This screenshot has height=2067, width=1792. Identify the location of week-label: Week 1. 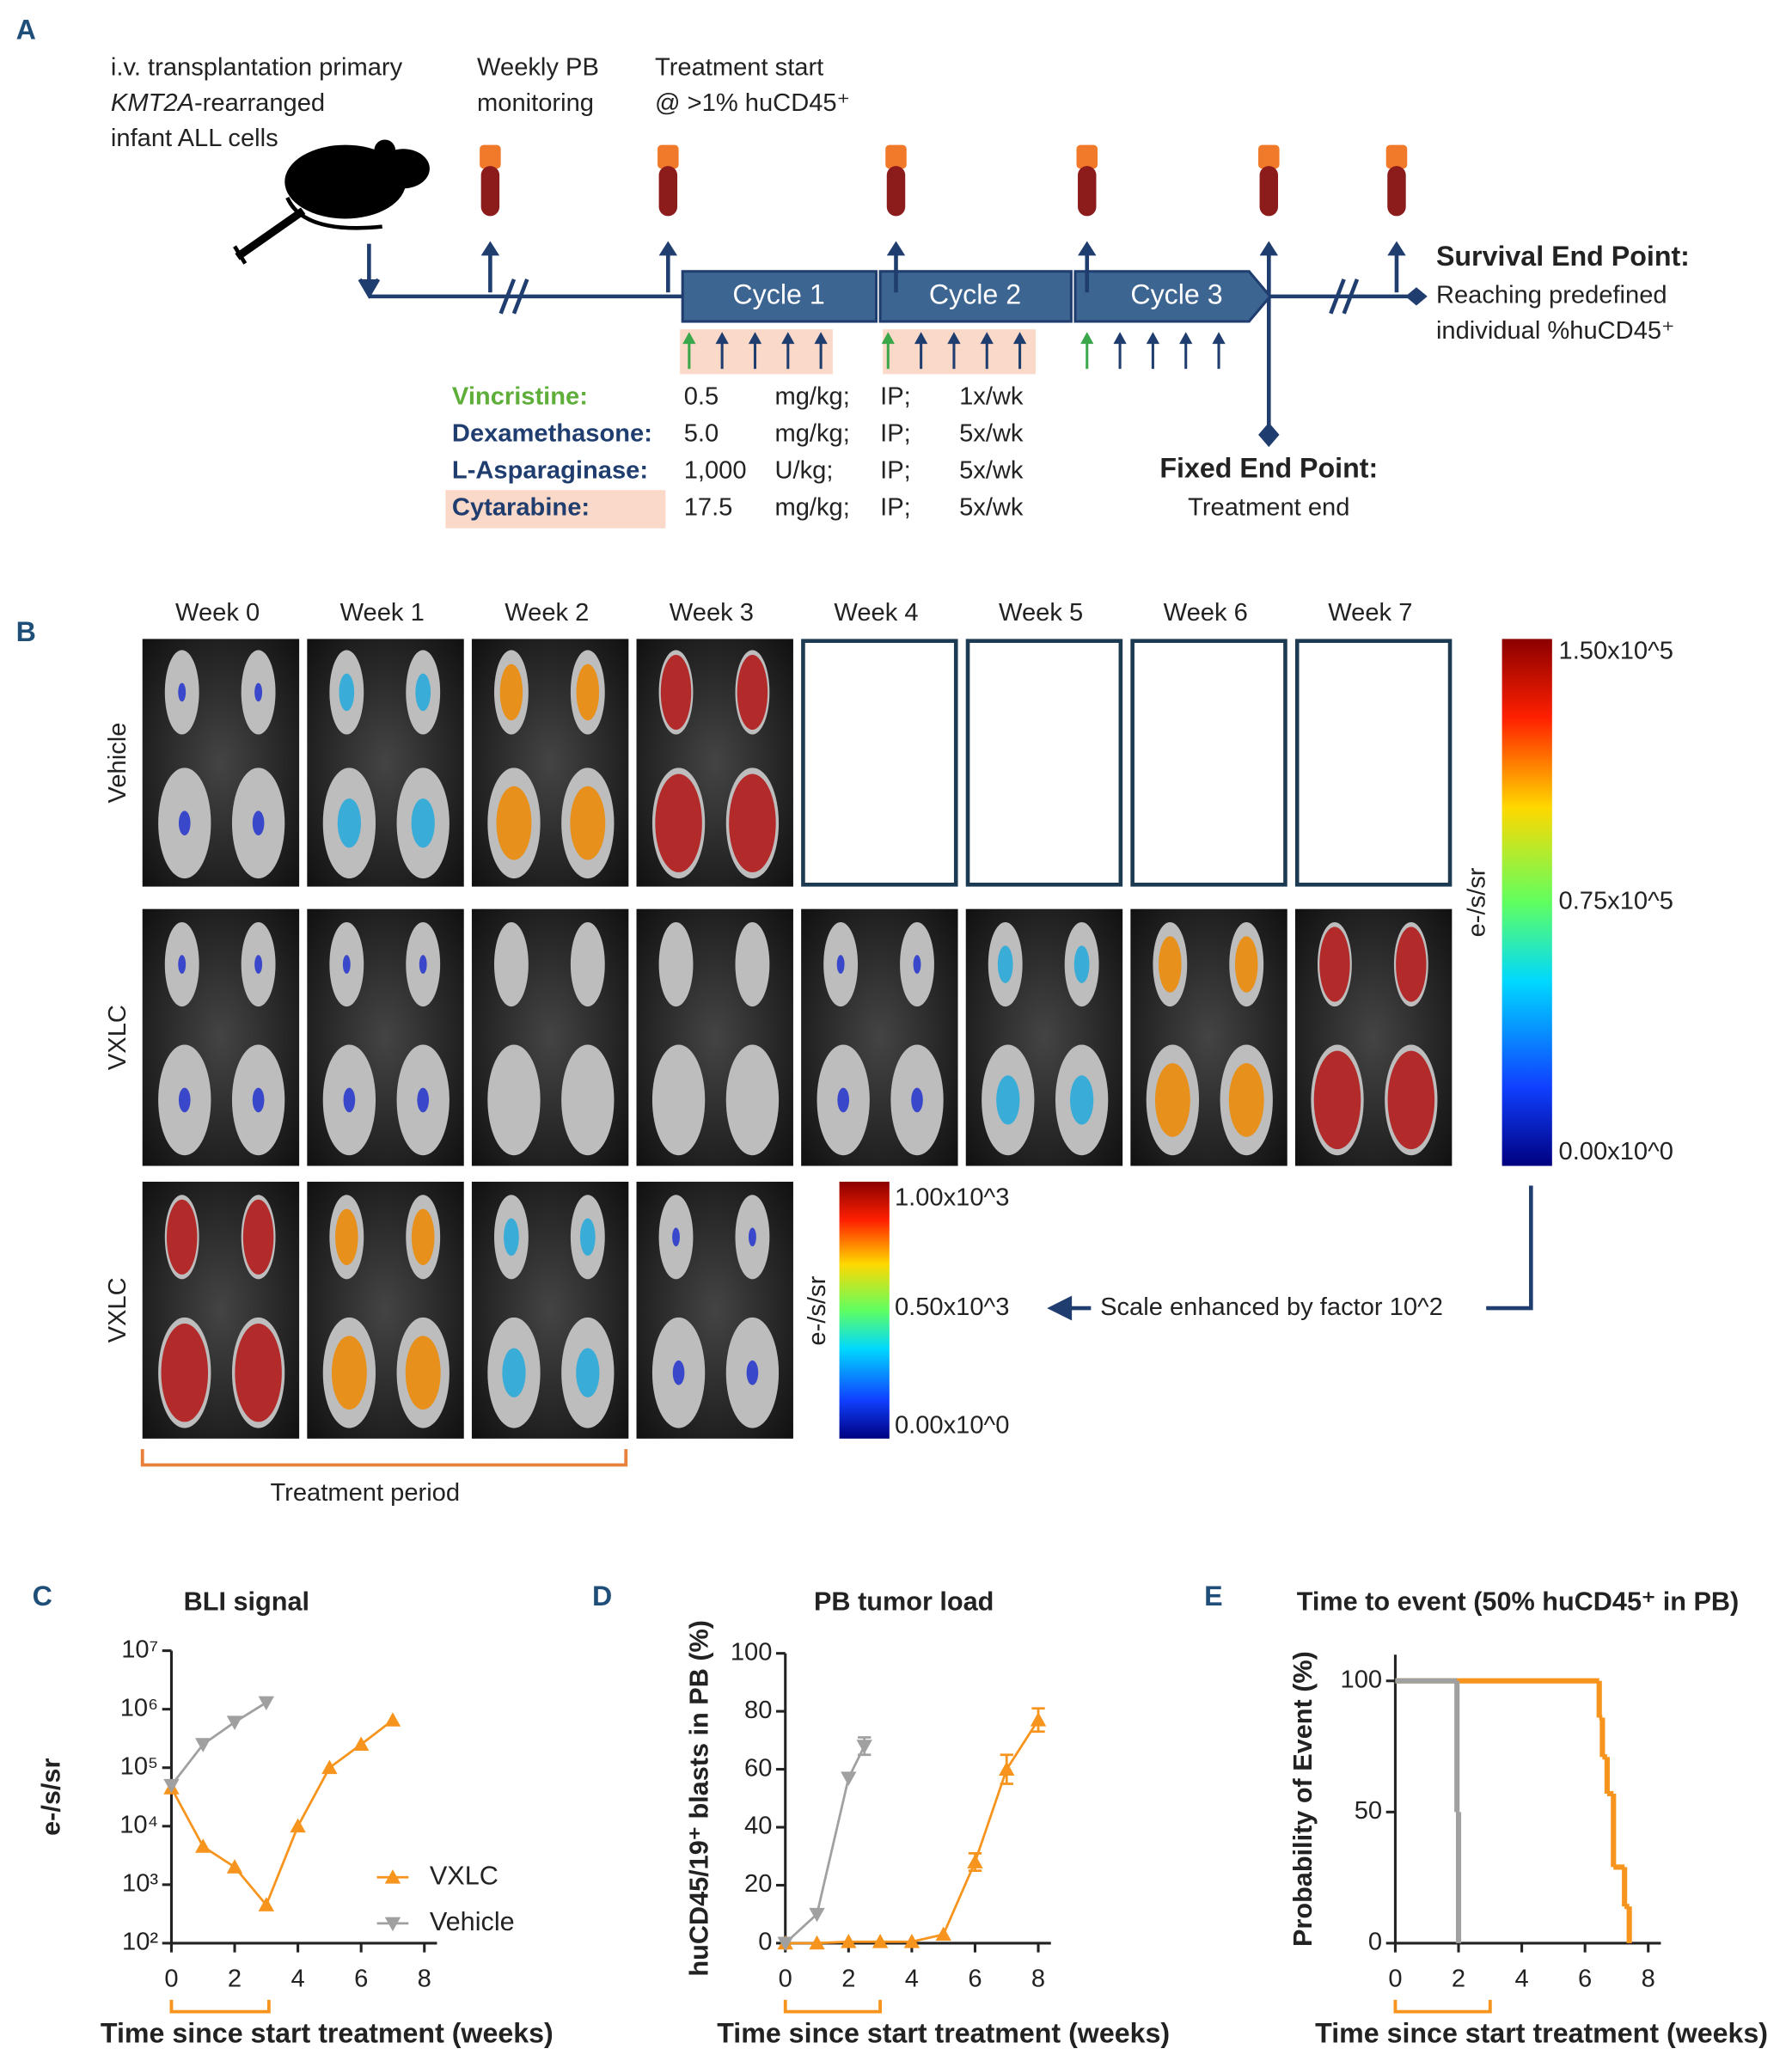
(382, 613).